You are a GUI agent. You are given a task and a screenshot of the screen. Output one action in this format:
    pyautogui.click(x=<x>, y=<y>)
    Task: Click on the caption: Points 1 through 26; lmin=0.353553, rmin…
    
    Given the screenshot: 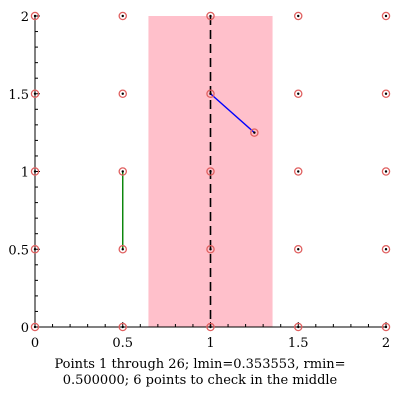 What is the action you would take?
    pyautogui.click(x=200, y=373)
    